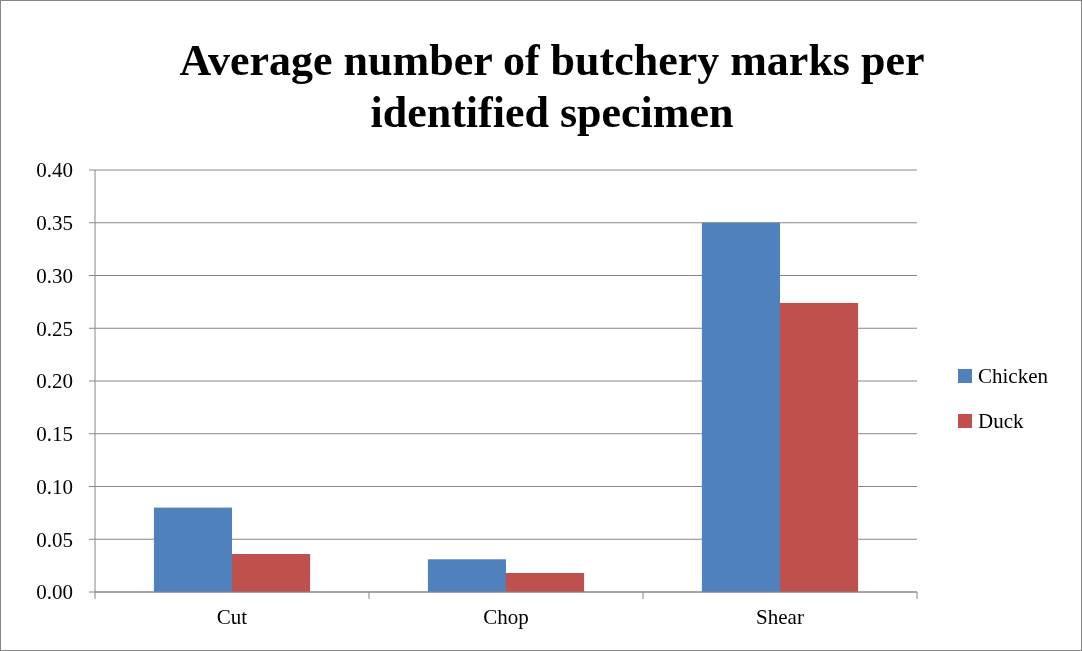 The width and height of the screenshot is (1082, 651). Describe the element at coordinates (54, 170) in the screenshot. I see `y-tick-label: 0.40` at that location.